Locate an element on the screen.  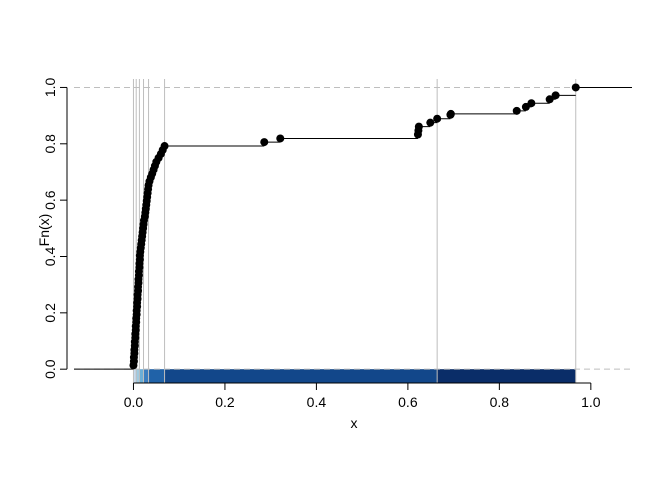
y-tick-label-3: 0.6 is located at coordinates (50, 200).